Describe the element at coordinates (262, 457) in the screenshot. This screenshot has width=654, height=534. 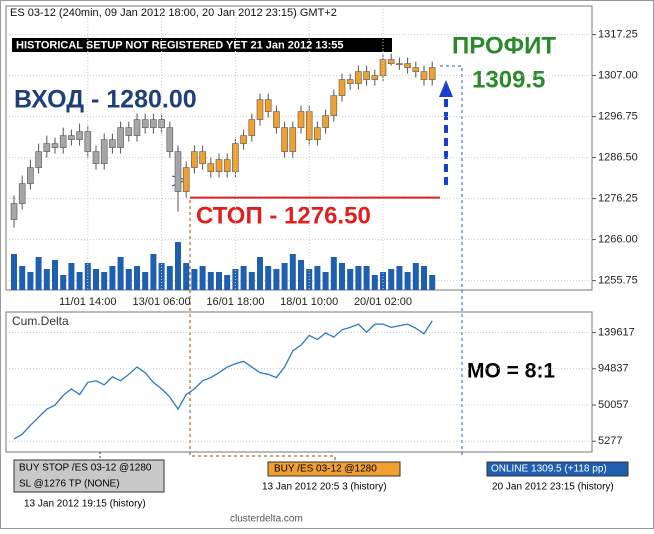
I see `connector` at that location.